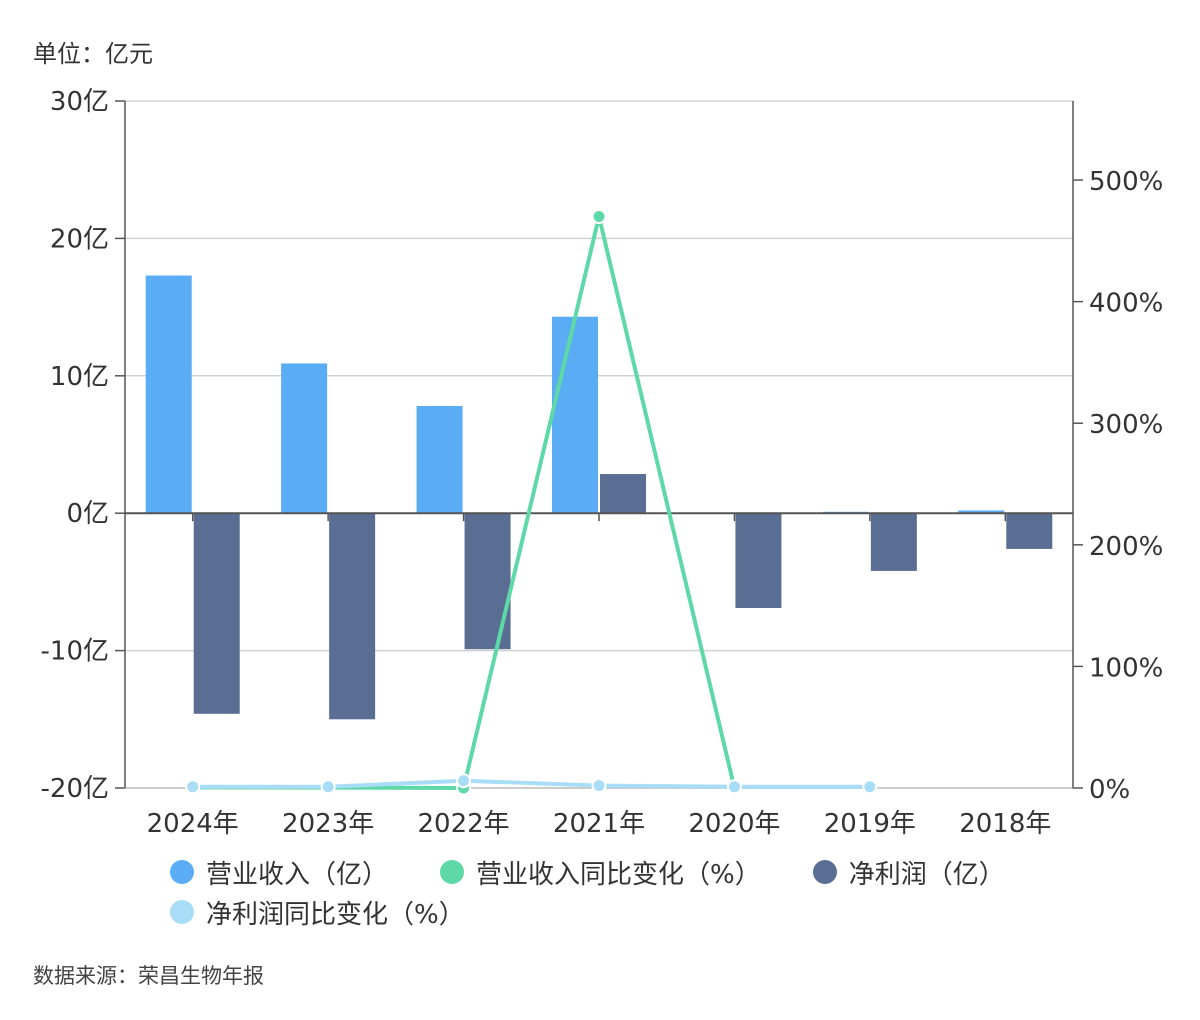 The height and width of the screenshot is (1020, 1200). What do you see at coordinates (87, 514) in the screenshot?
I see `left-tick-label: 0亿` at bounding box center [87, 514].